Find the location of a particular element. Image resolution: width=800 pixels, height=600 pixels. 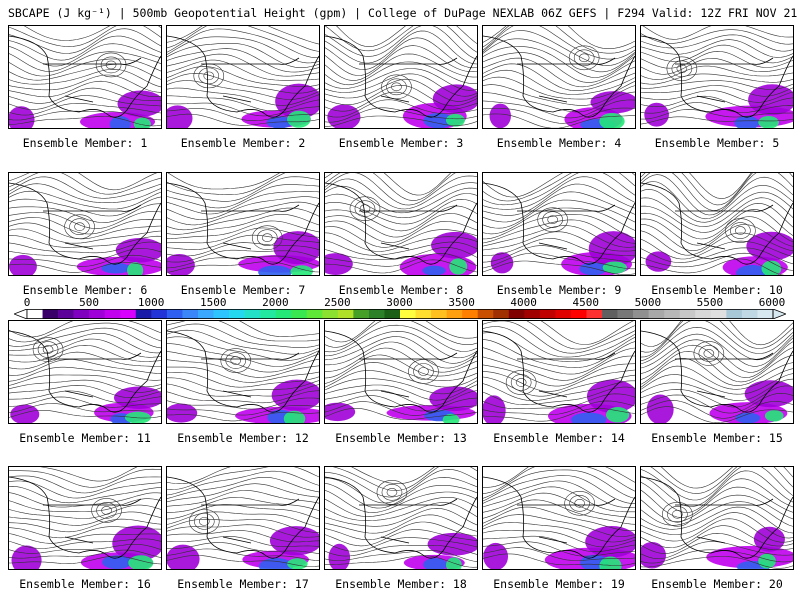

ensemble-member-label: Ensemble Member: 13 is located at coordinates (401, 438).